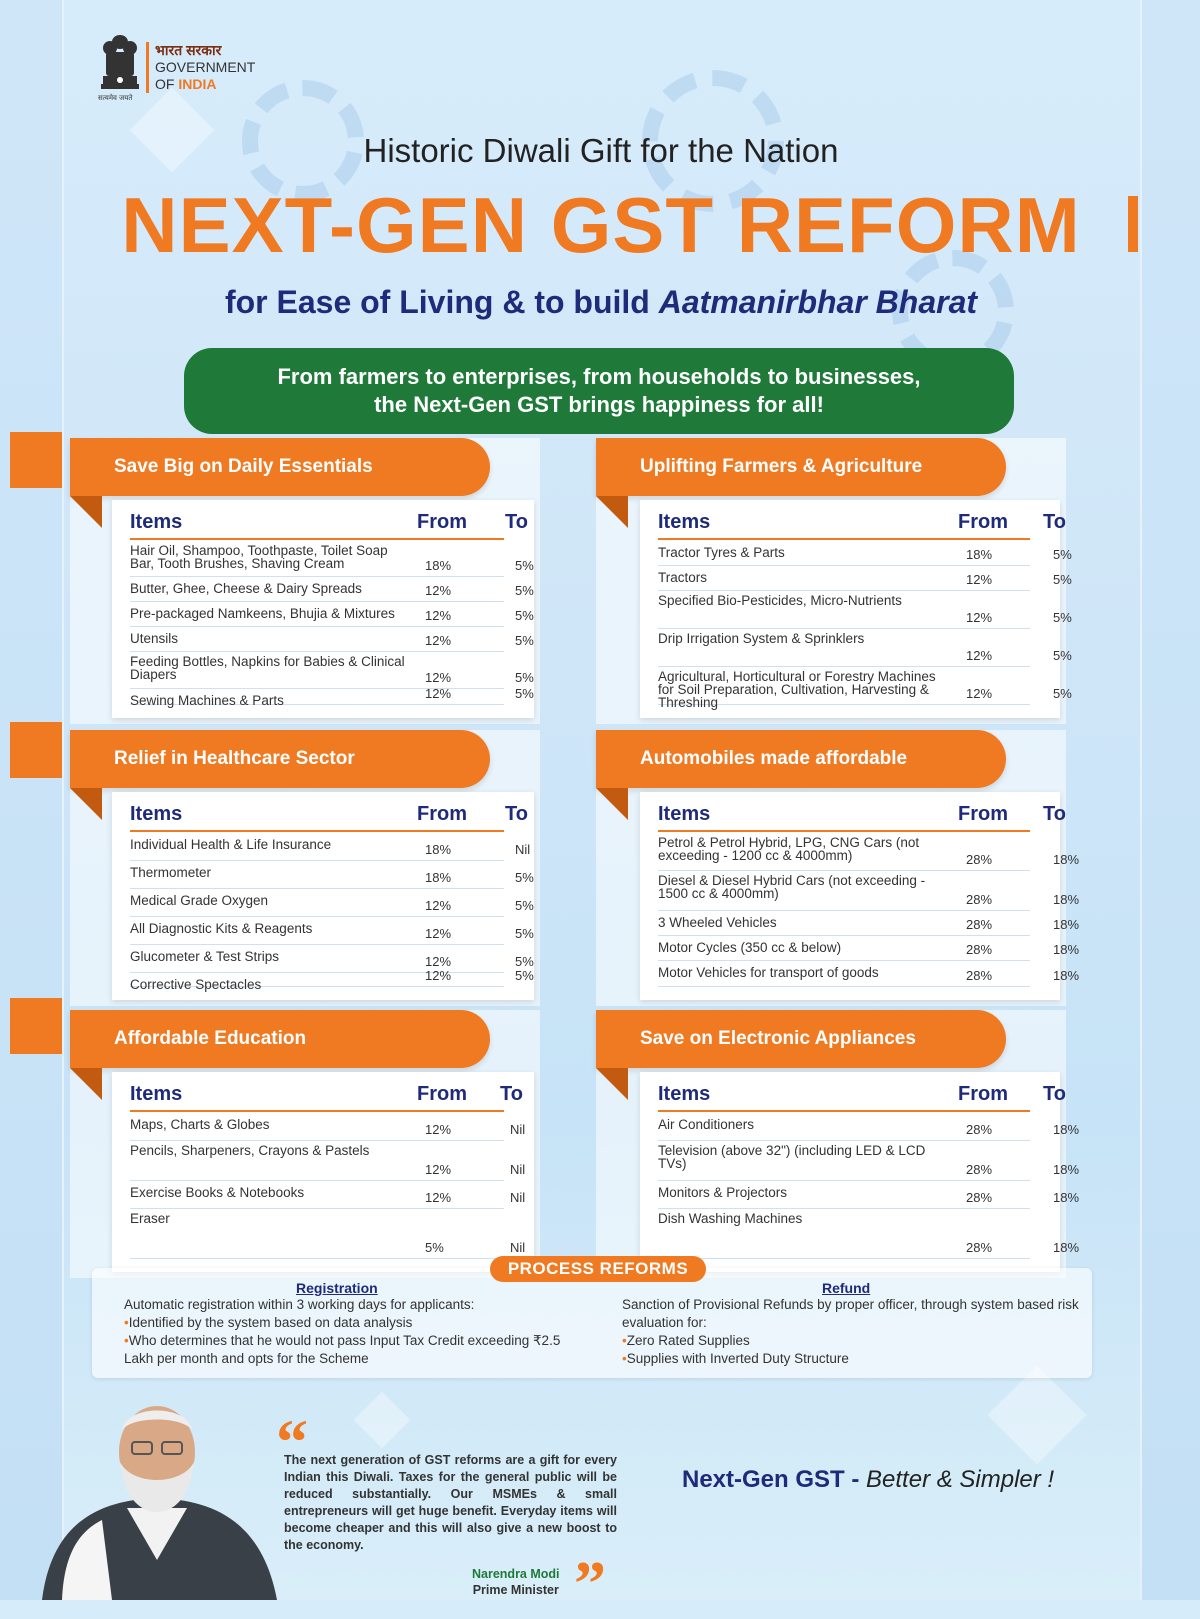 The width and height of the screenshot is (1200, 1619). I want to click on item-name: Pencils, Sharpeners, Crayons & Pastels, so click(250, 1150).